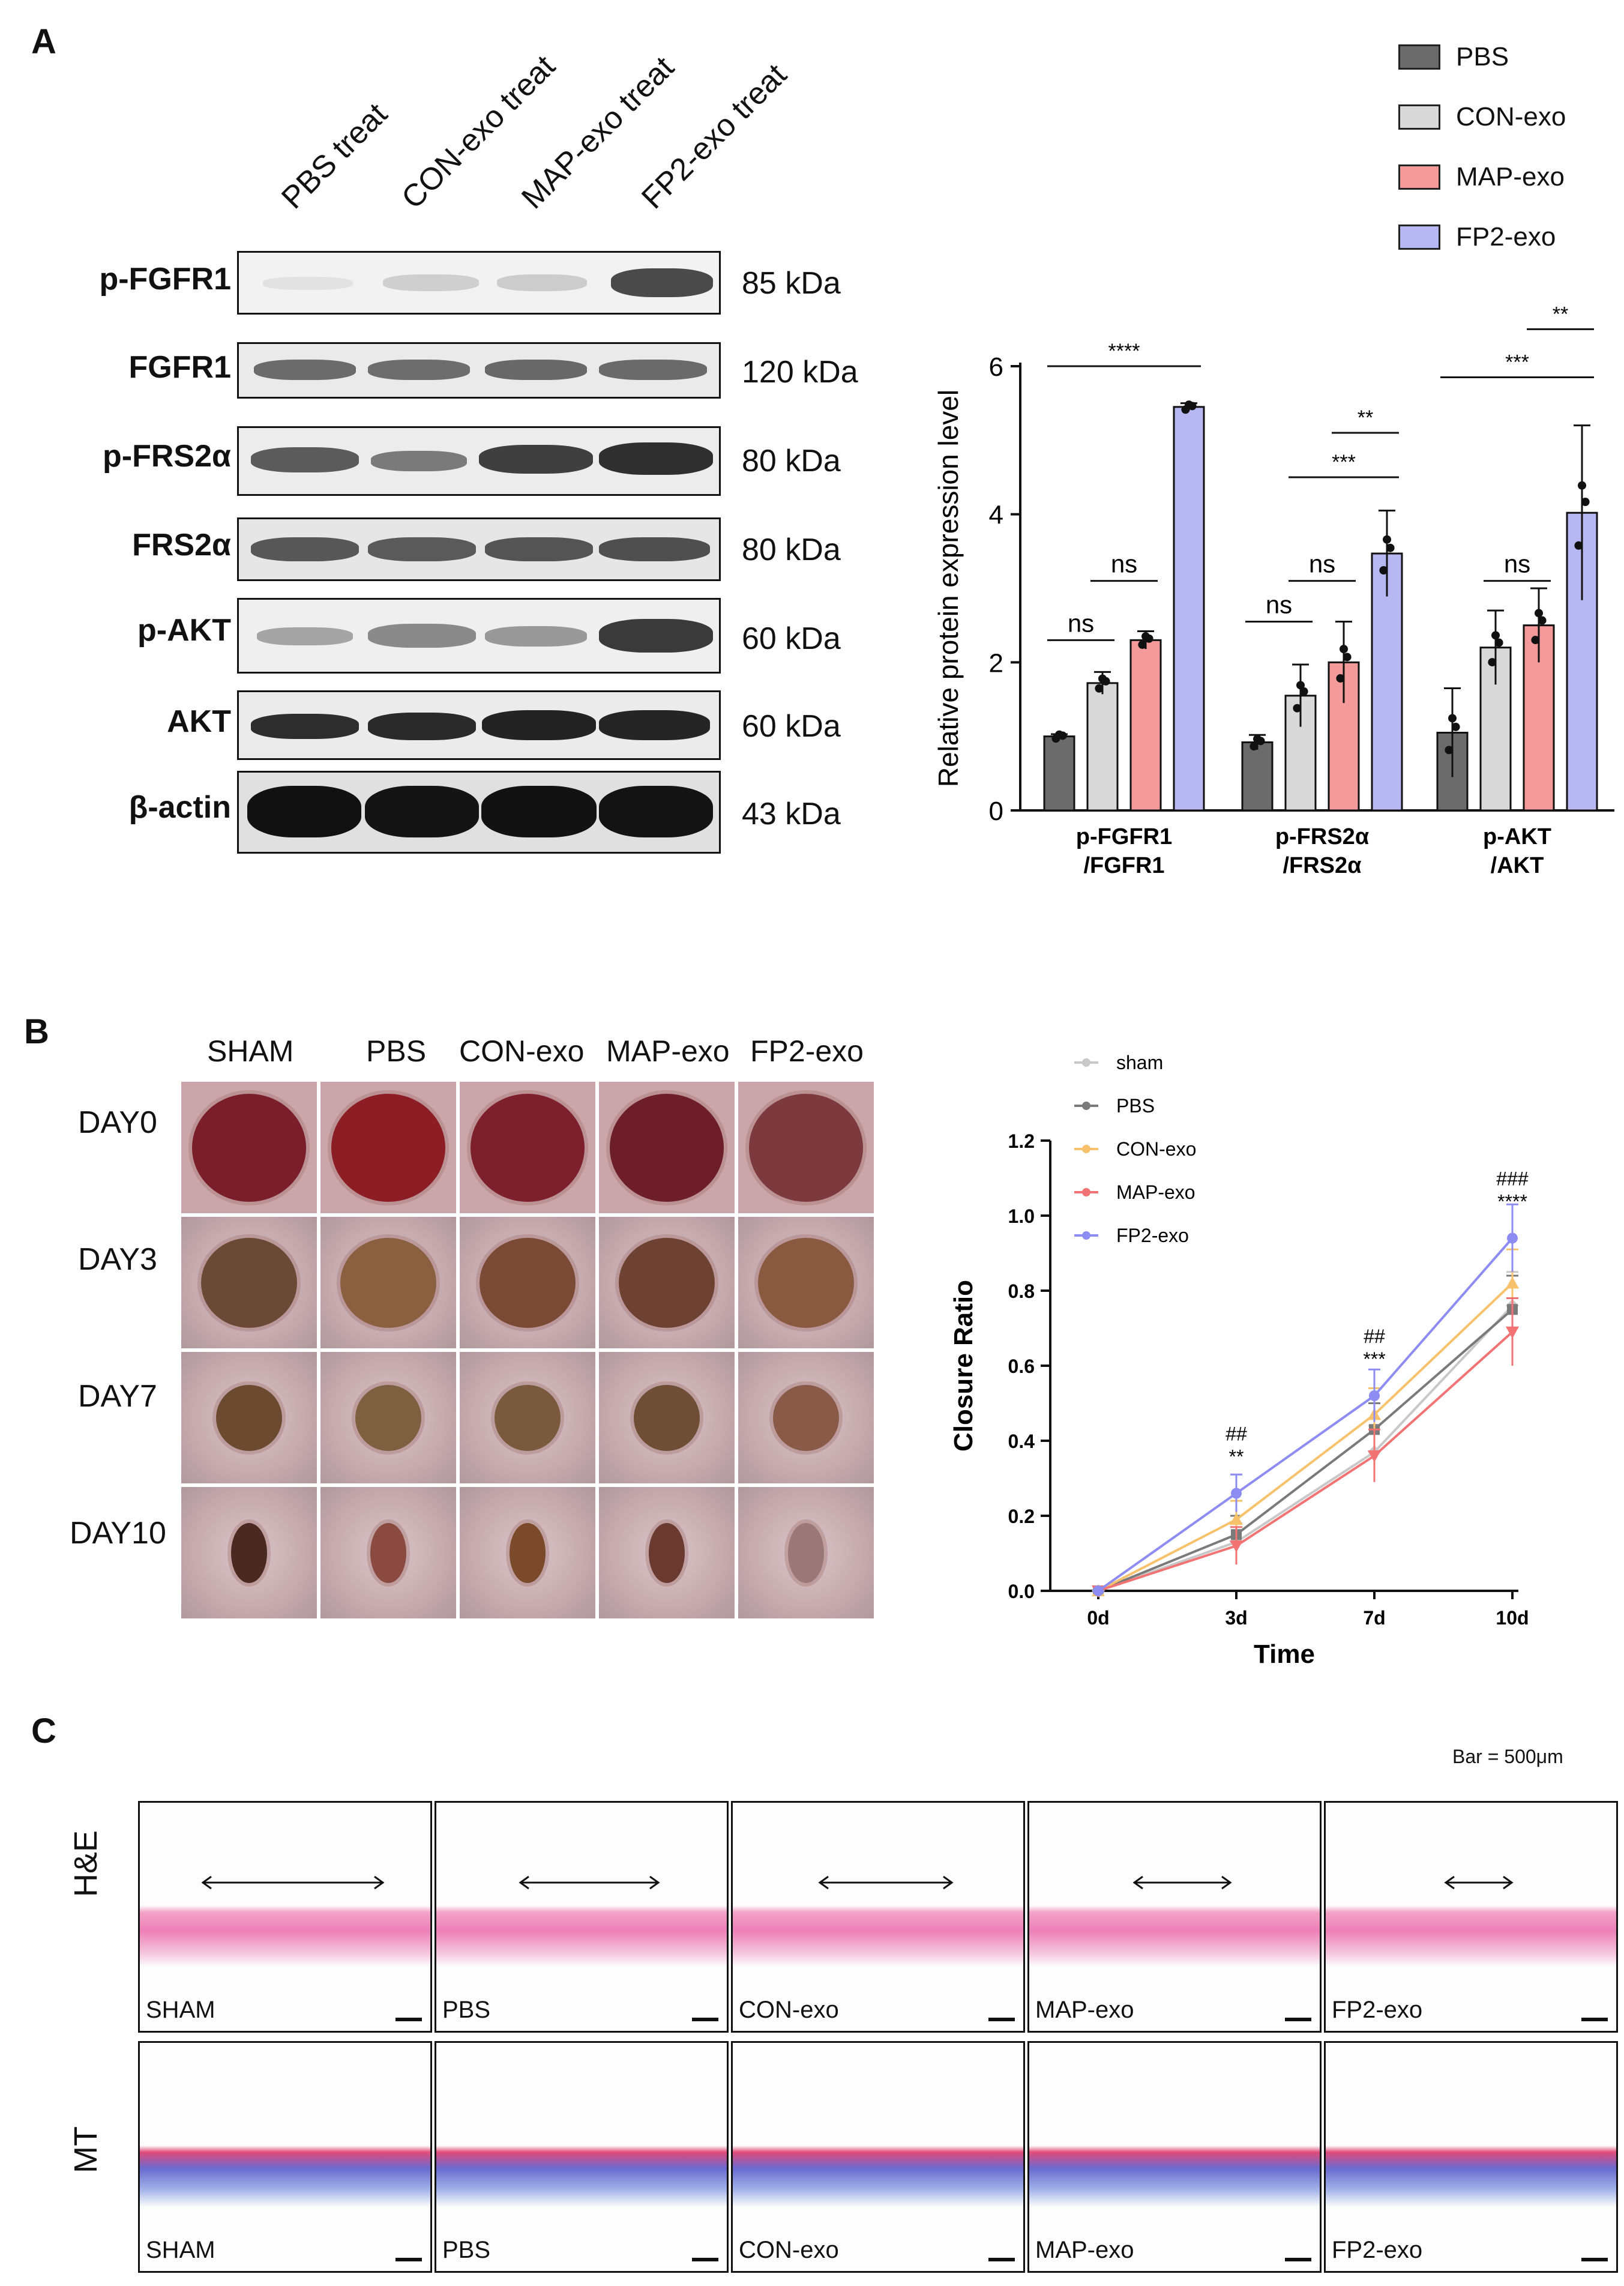 The image size is (1624, 2286). Describe the element at coordinates (1511, 116) in the screenshot. I see `legend-label-con-exo: CON-exo` at that location.